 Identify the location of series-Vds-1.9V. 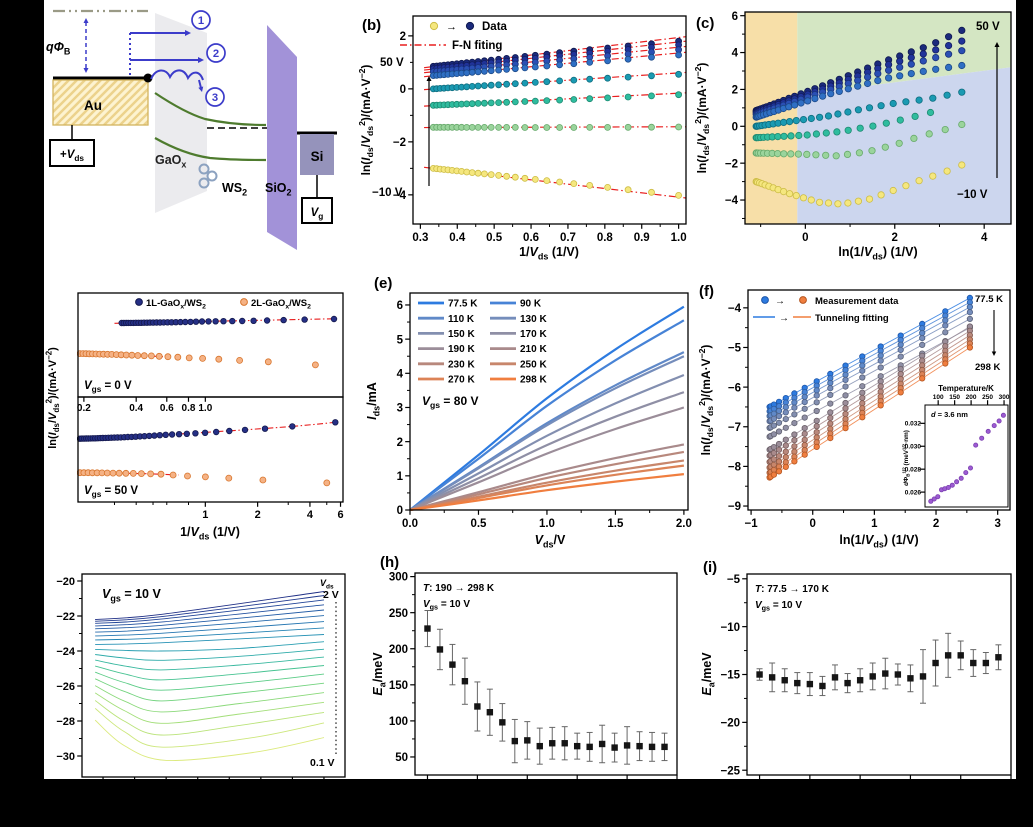
(210, 608).